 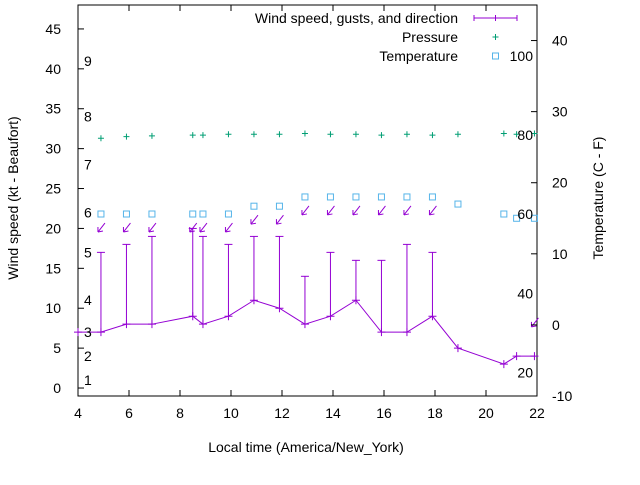 What do you see at coordinates (180, 413) in the screenshot?
I see `x-tick-label: 8` at bounding box center [180, 413].